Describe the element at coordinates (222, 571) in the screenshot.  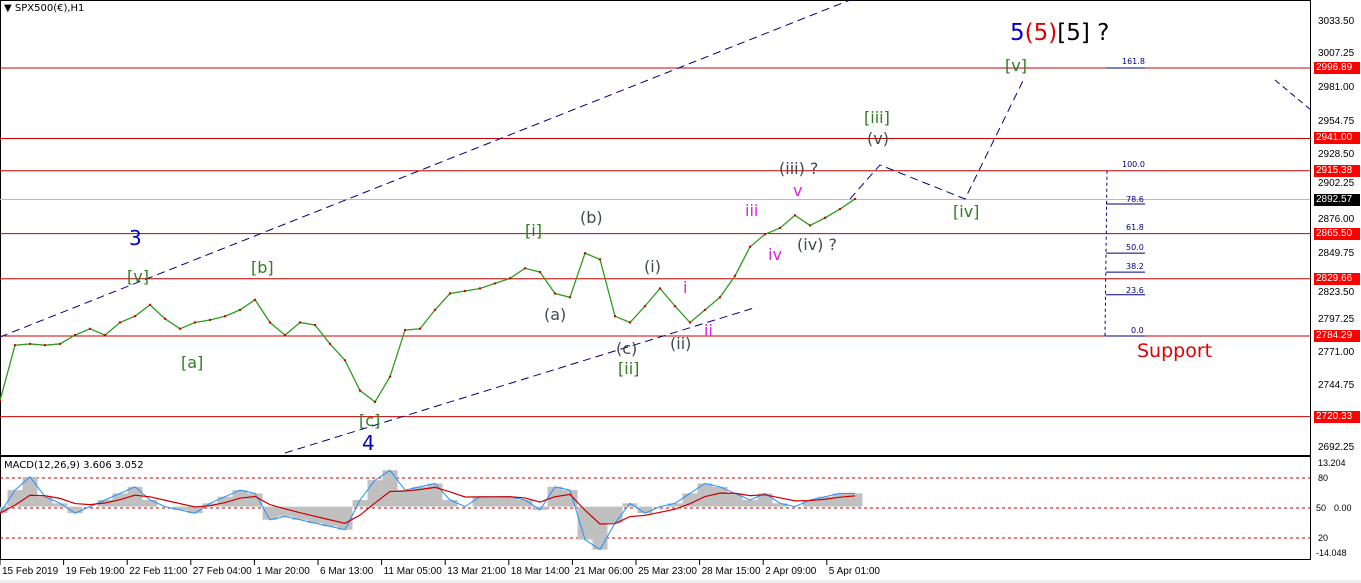
I see `time-tick: 27 Feb 04:00` at that location.